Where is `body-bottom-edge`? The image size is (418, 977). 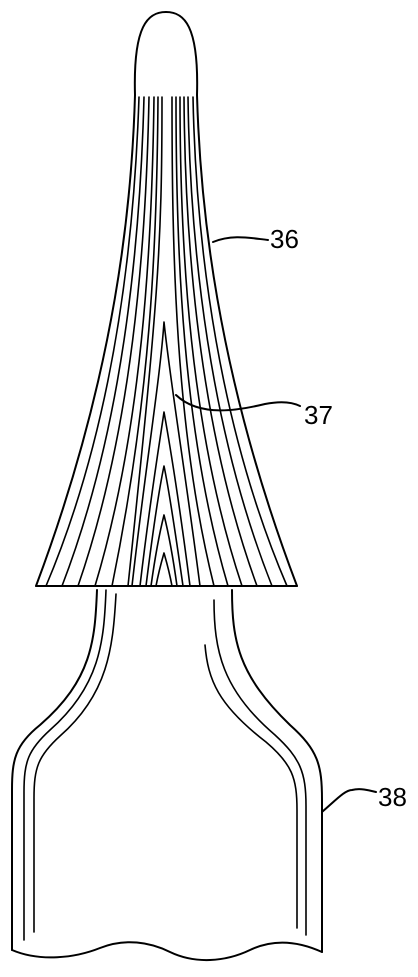
body-bottom-edge is located at coordinates (167, 951).